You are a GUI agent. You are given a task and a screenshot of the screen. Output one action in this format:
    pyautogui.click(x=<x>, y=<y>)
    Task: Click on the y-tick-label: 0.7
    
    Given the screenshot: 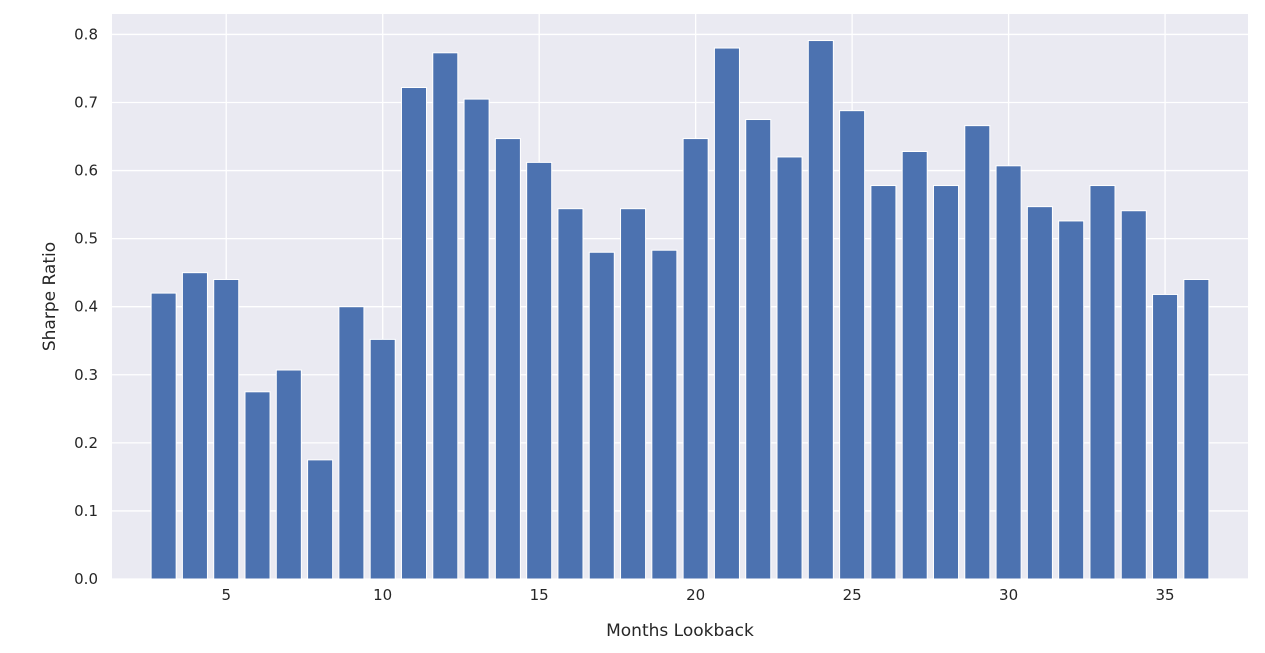 What is the action you would take?
    pyautogui.click(x=86, y=102)
    